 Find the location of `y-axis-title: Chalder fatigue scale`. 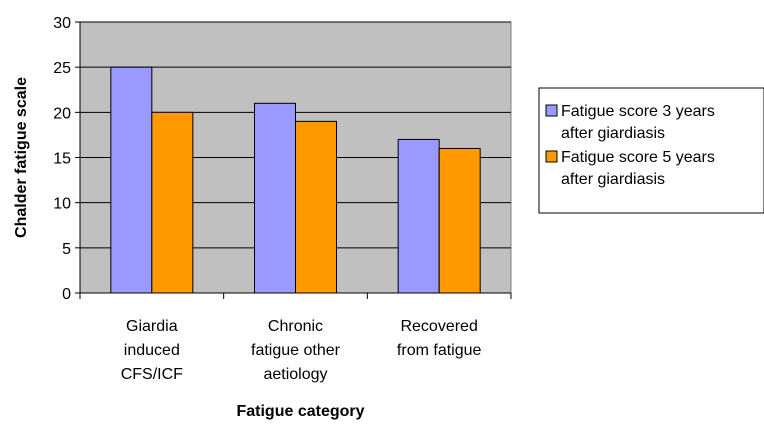

y-axis-title: Chalder fatigue scale is located at coordinates (21, 157).